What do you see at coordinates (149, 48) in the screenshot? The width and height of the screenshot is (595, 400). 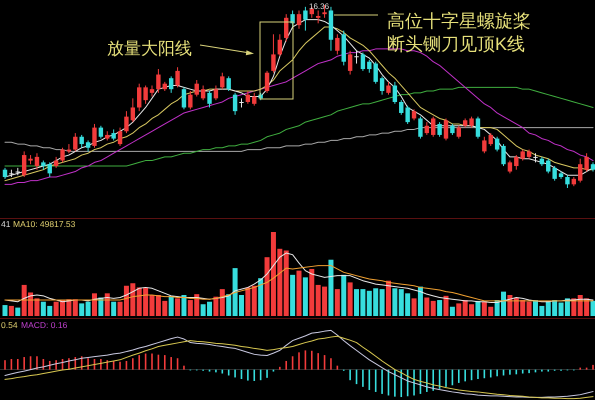 I see `annotation: 放量大阳线` at bounding box center [149, 48].